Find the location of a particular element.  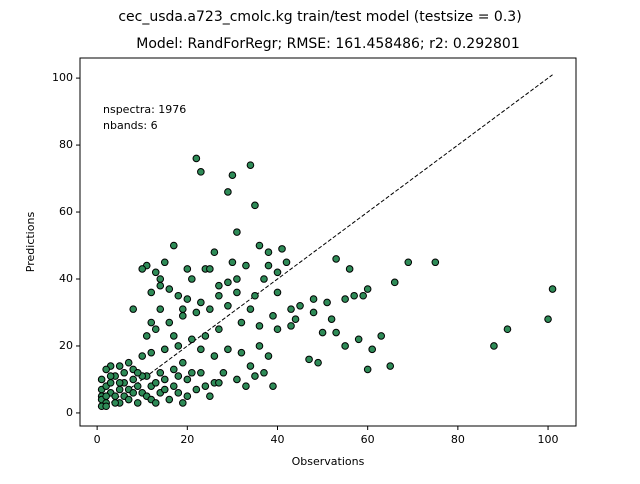

x-axis-label: Observations is located at coordinates (328, 461).